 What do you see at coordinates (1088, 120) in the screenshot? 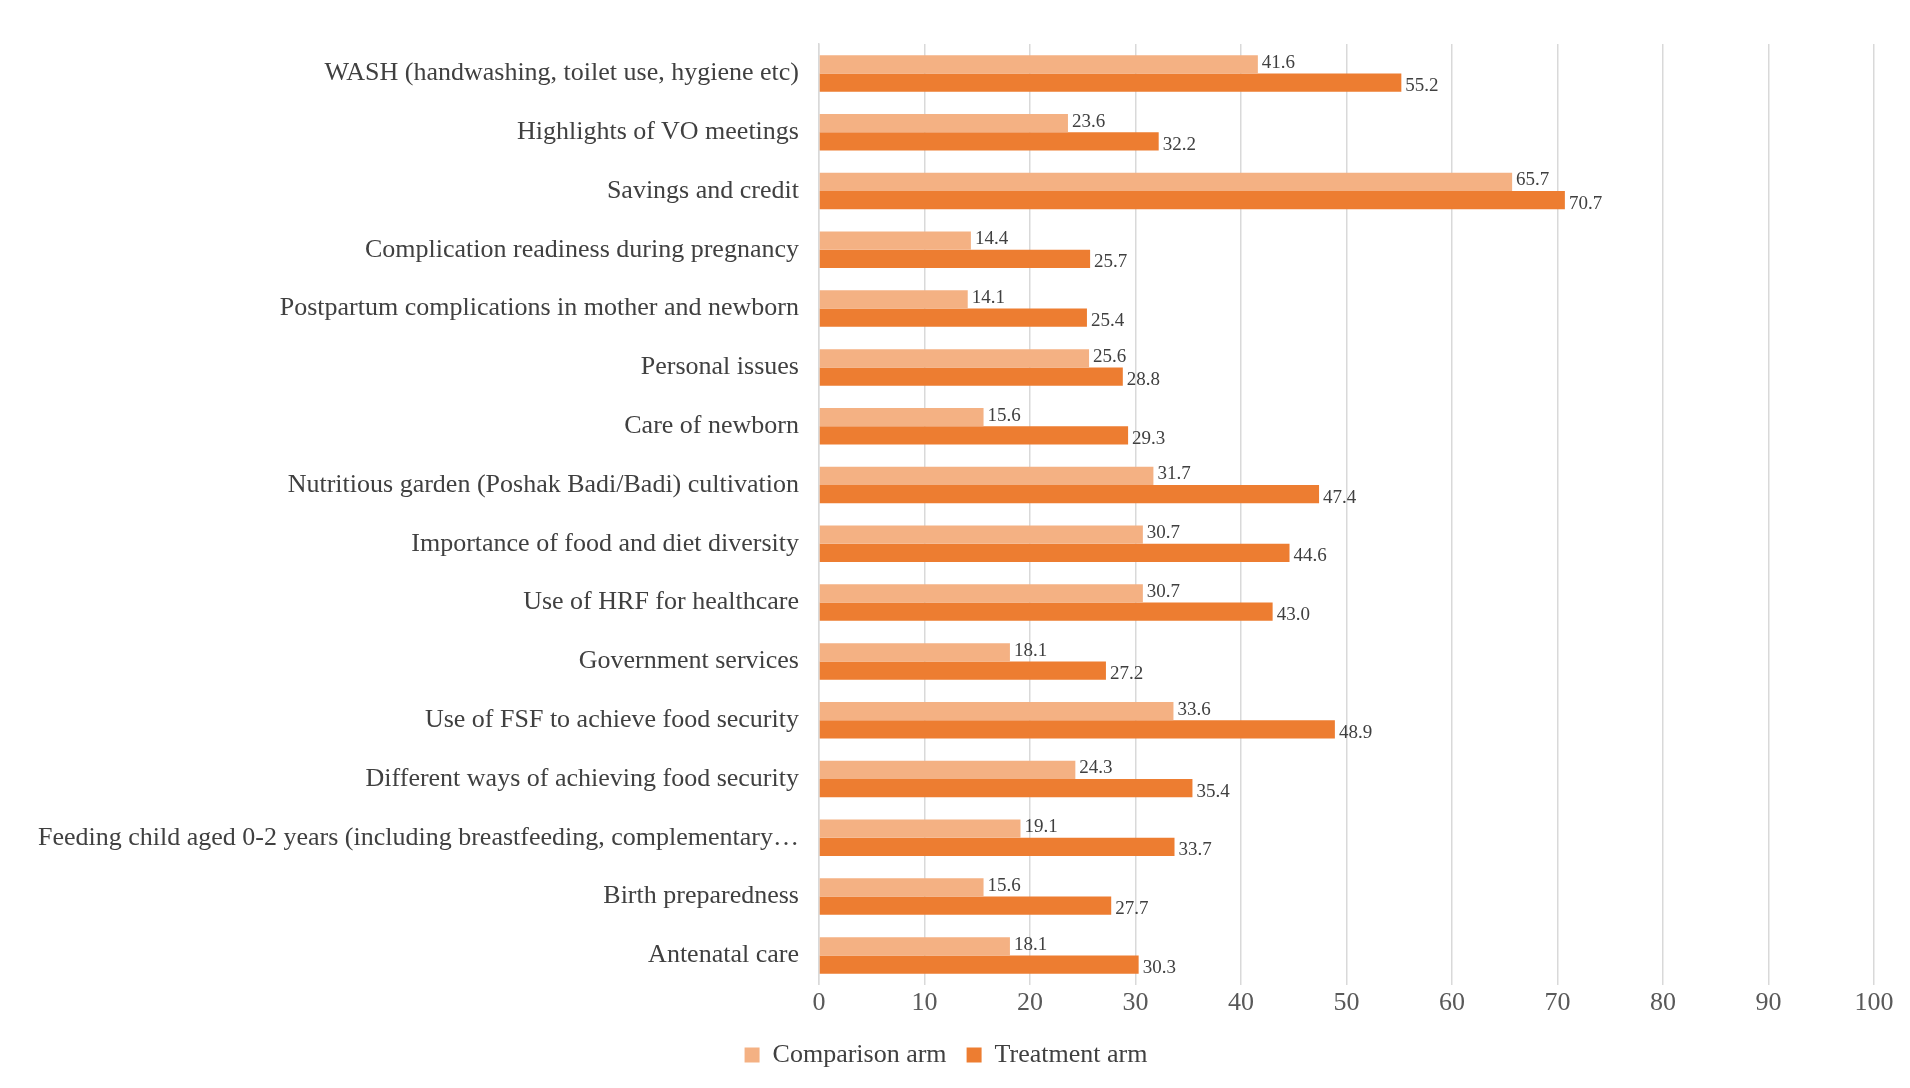
I see `data-label: 23.6` at bounding box center [1088, 120].